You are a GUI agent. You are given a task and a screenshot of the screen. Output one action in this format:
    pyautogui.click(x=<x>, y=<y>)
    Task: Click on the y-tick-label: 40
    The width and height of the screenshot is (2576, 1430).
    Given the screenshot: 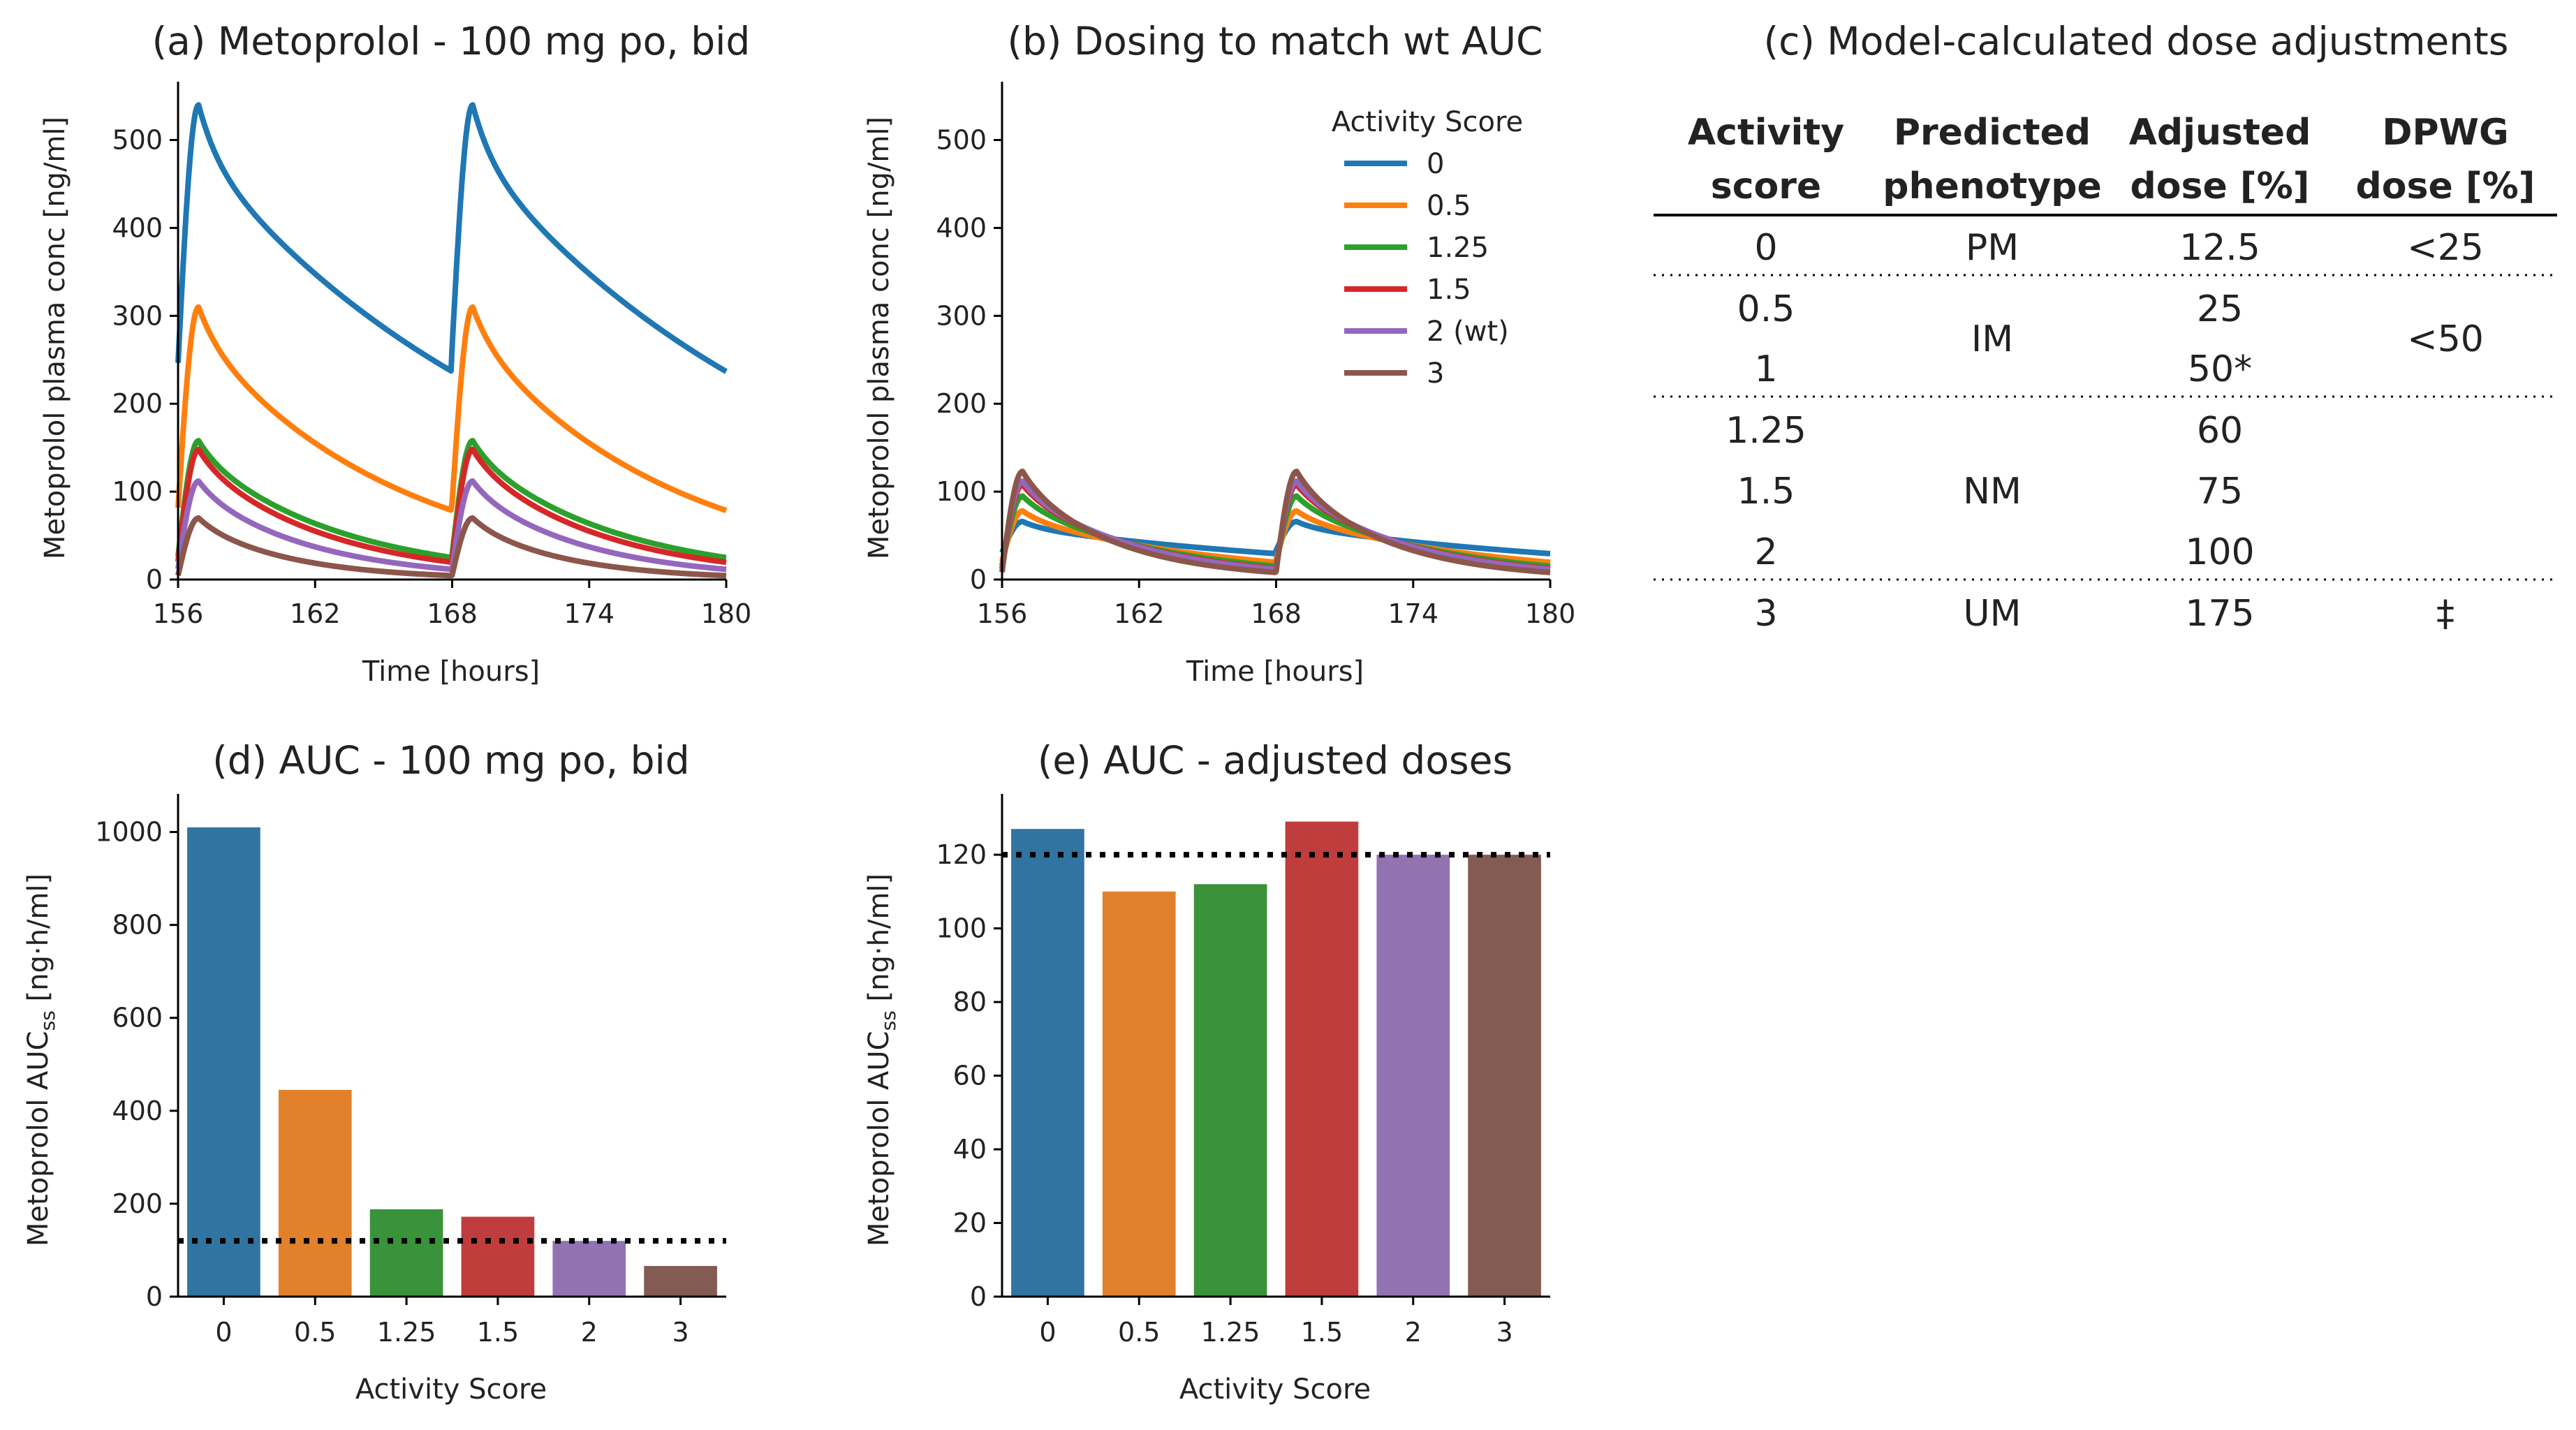 What is the action you would take?
    pyautogui.click(x=970, y=1149)
    